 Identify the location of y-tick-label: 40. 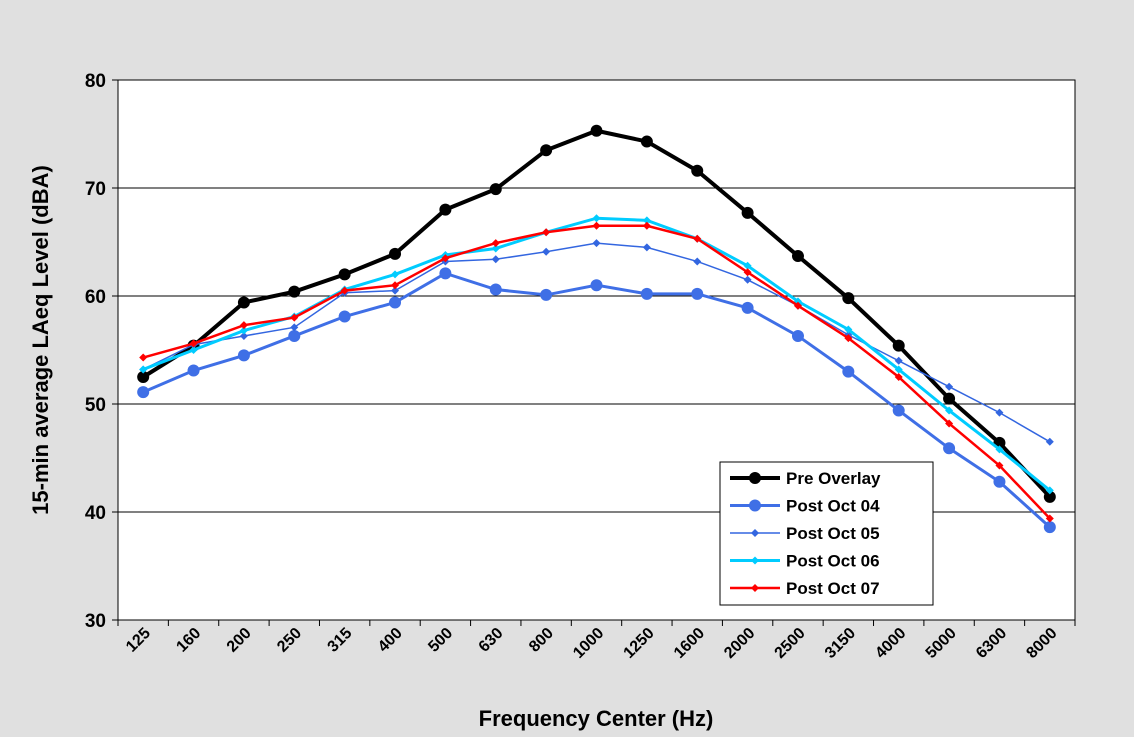
(95, 513).